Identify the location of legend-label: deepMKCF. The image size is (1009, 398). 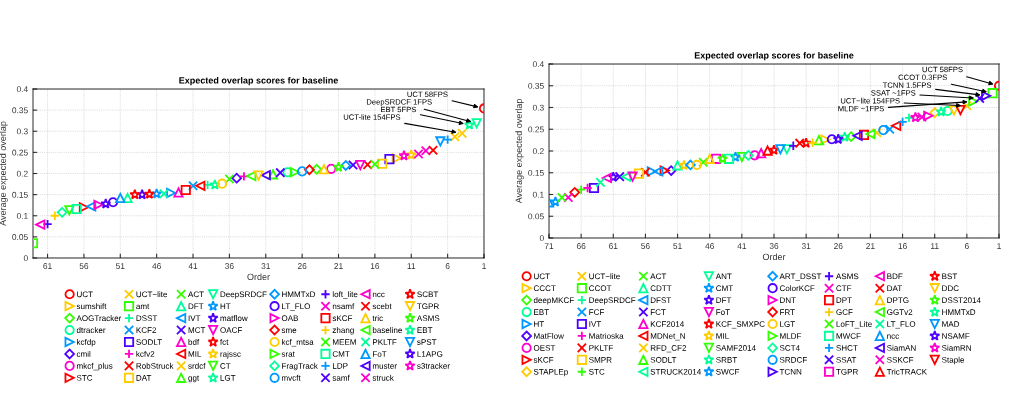
(553, 301).